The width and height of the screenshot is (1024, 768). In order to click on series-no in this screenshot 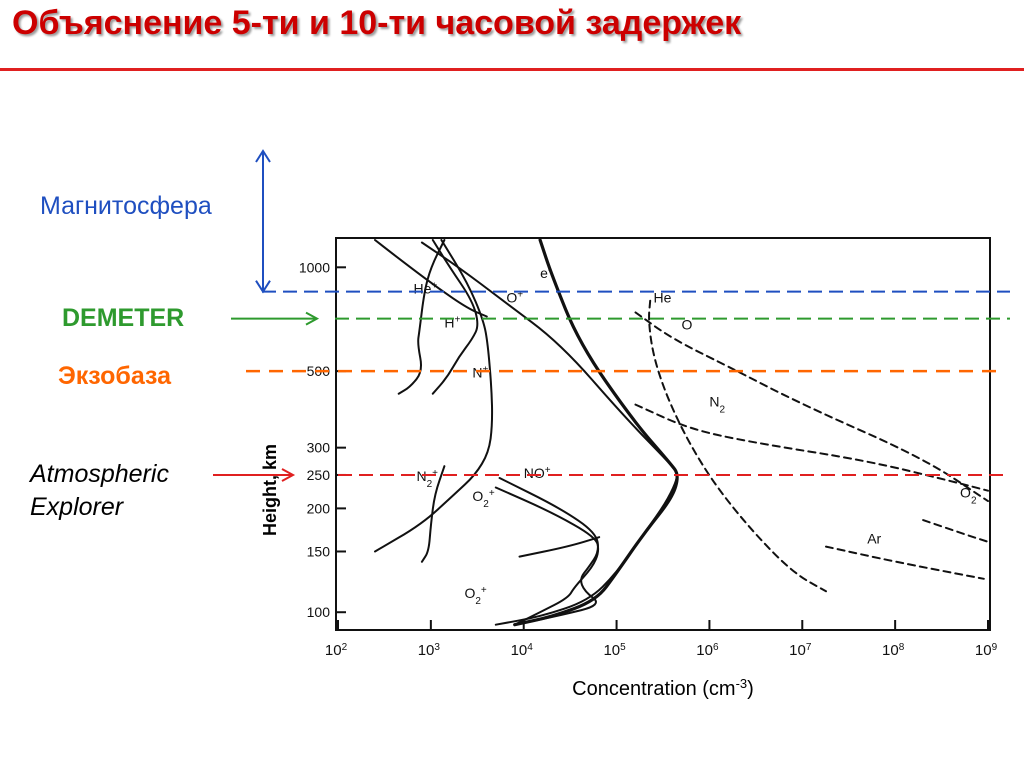, I will do `click(548, 551)`.